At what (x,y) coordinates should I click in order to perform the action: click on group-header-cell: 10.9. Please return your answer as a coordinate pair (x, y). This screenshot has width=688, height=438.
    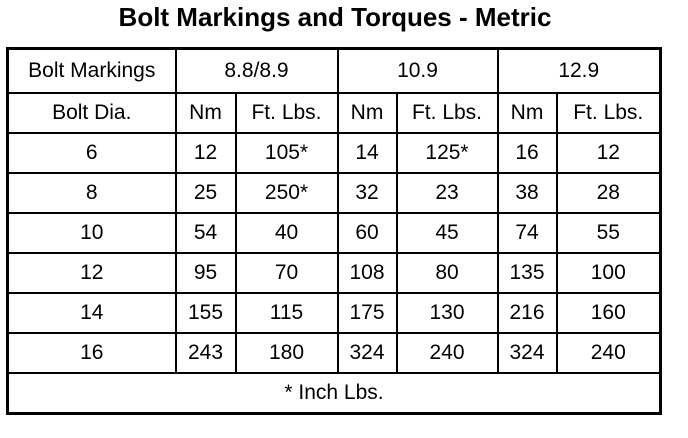
    Looking at the image, I should click on (417, 70).